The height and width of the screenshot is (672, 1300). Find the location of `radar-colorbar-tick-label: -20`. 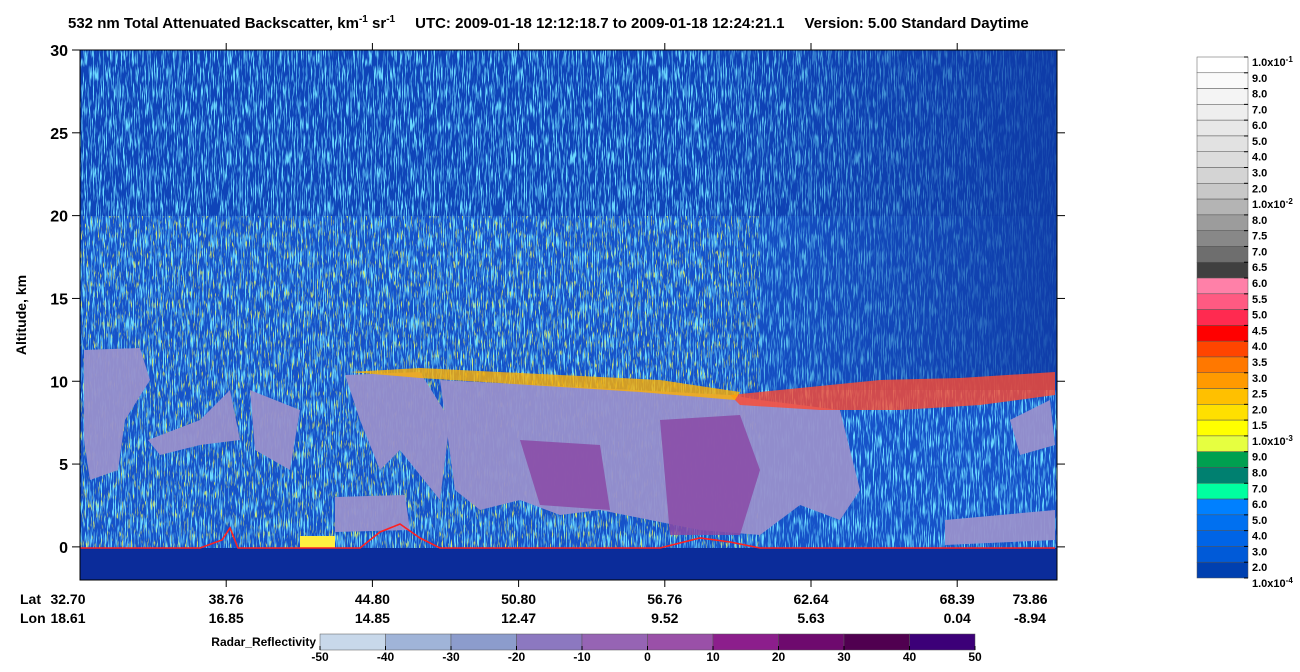

radar-colorbar-tick-label: -20 is located at coordinates (517, 657).